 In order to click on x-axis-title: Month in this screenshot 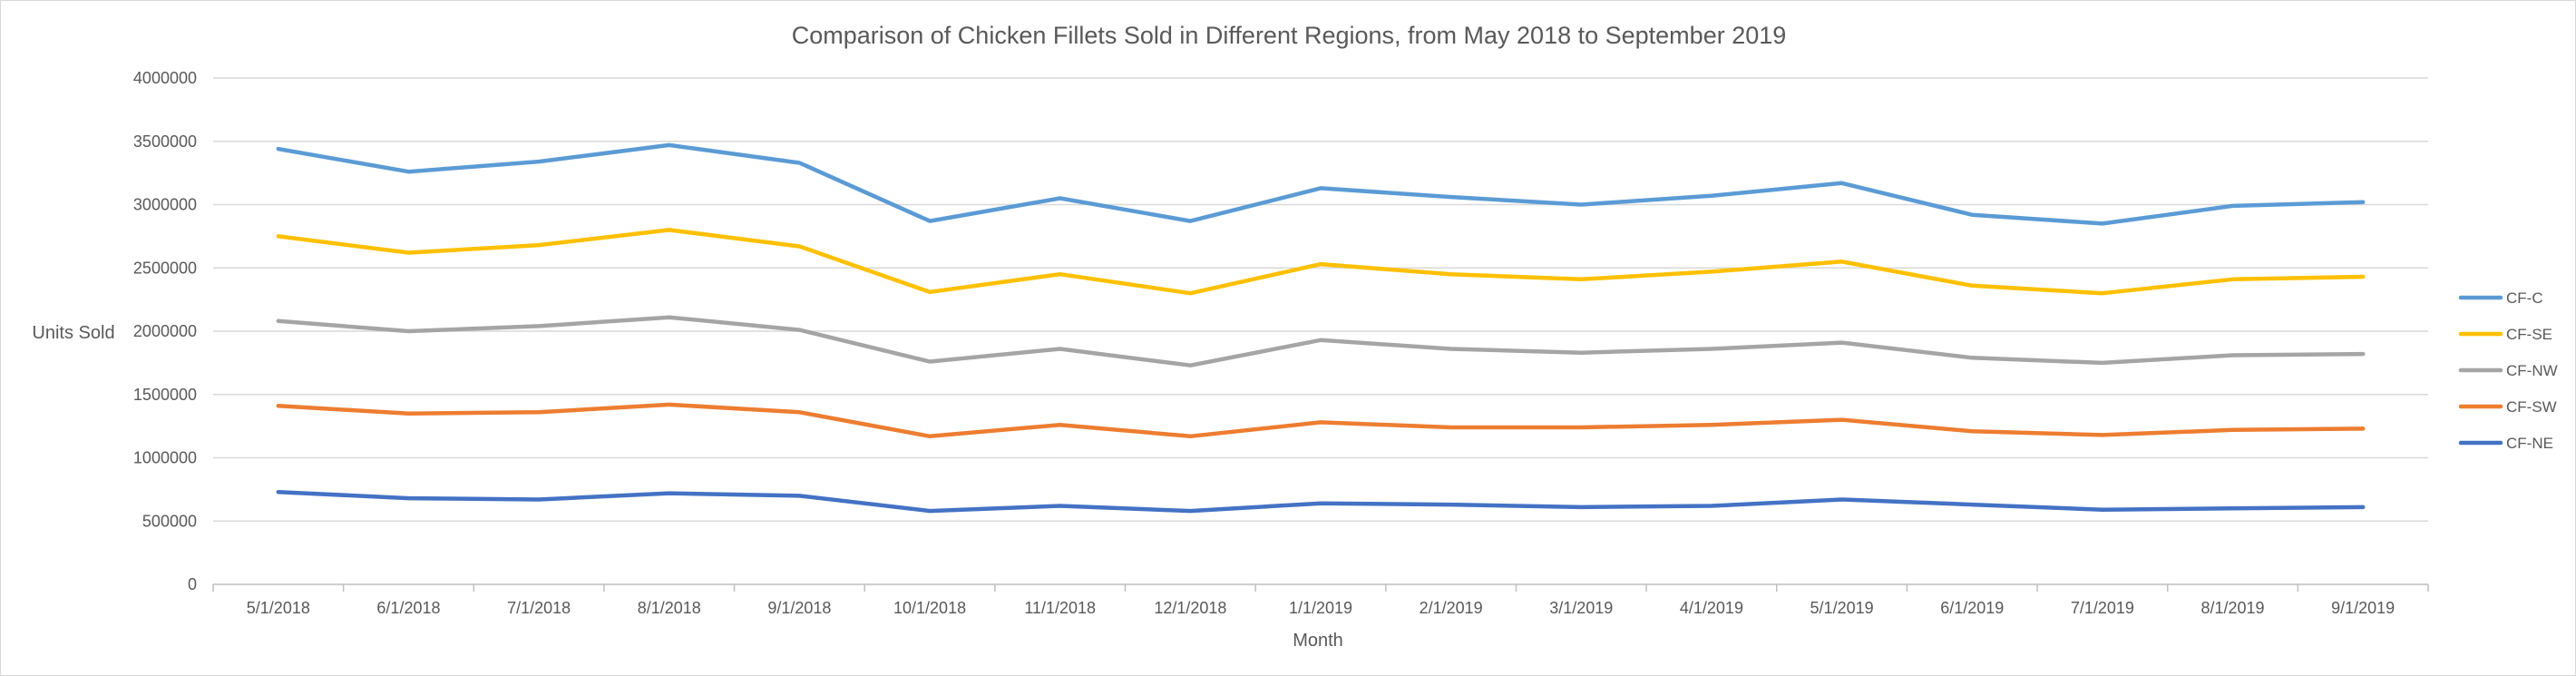, I will do `click(1318, 641)`.